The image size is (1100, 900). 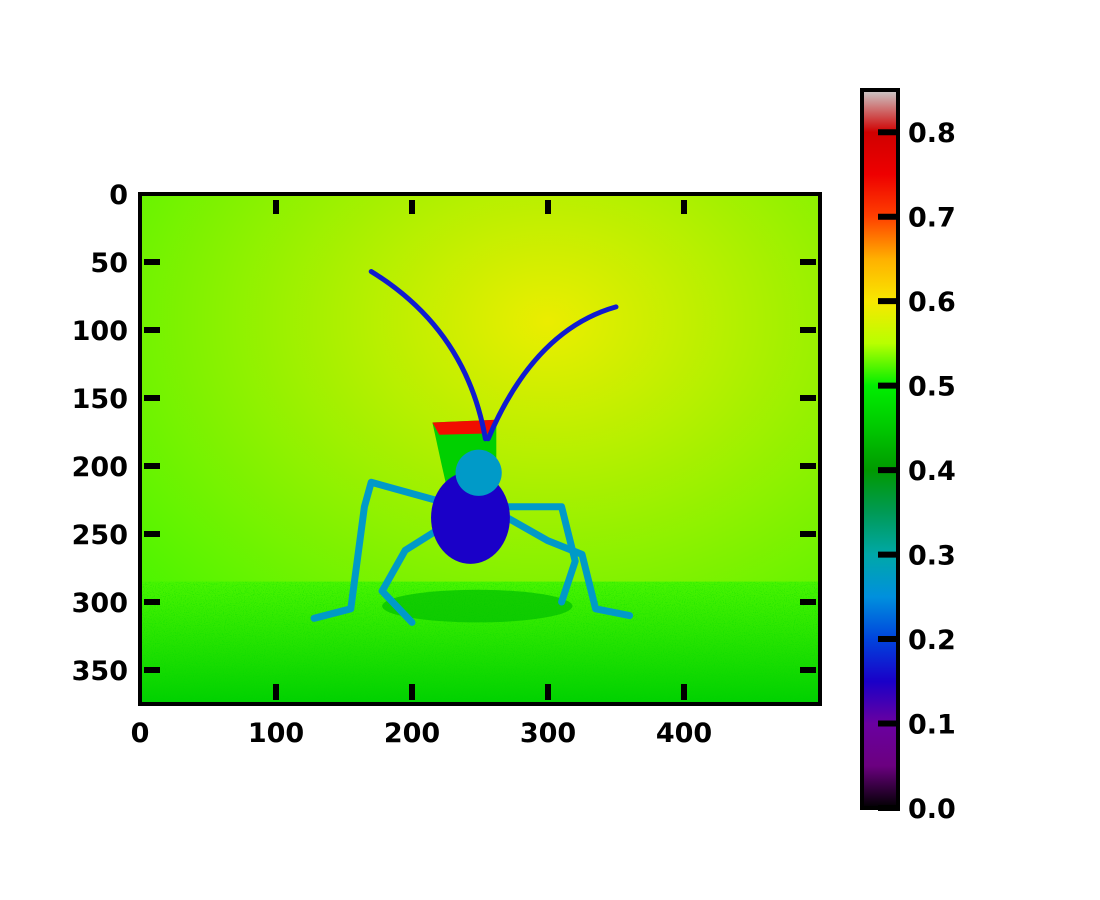 What do you see at coordinates (552, 373) in the screenshot?
I see `insect-antenna-right` at bounding box center [552, 373].